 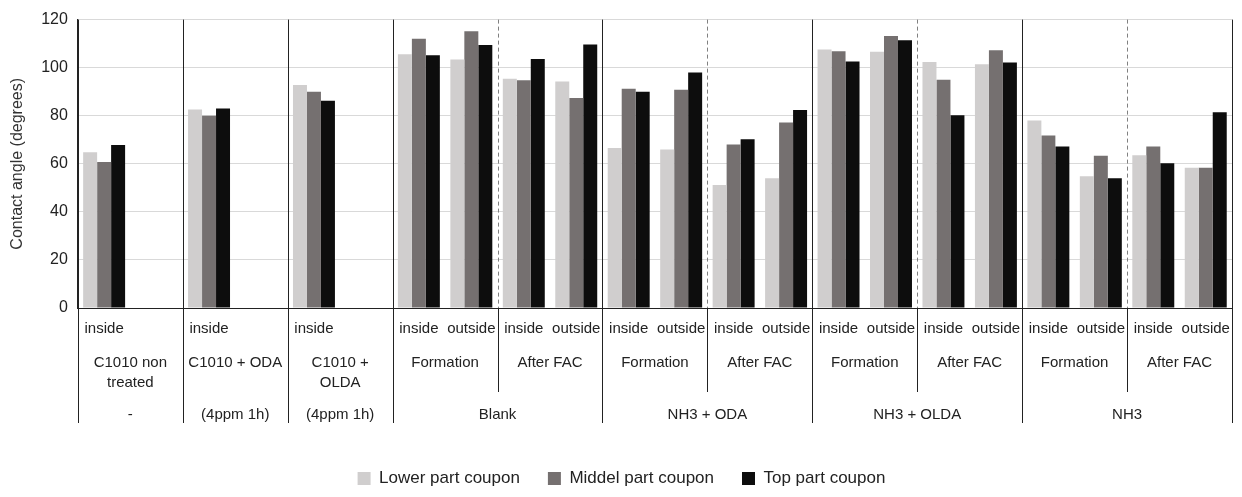 What do you see at coordinates (63, 307) in the screenshot?
I see `y-tick-label: 0` at bounding box center [63, 307].